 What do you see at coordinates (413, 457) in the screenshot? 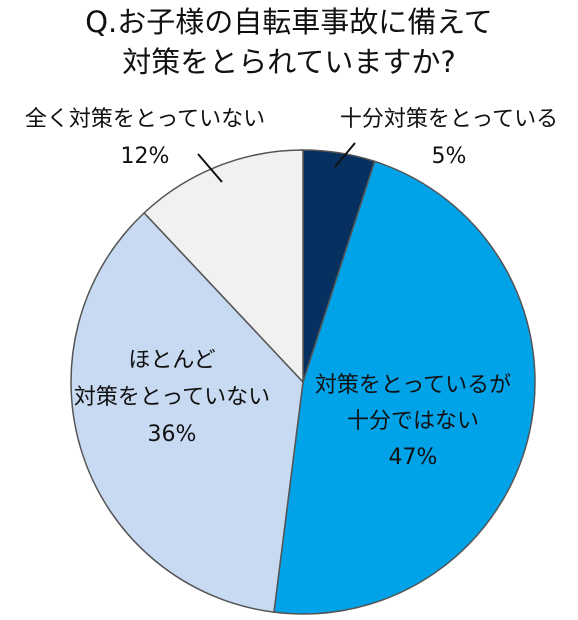
I see `slice-label-partially-percent: 47%` at bounding box center [413, 457].